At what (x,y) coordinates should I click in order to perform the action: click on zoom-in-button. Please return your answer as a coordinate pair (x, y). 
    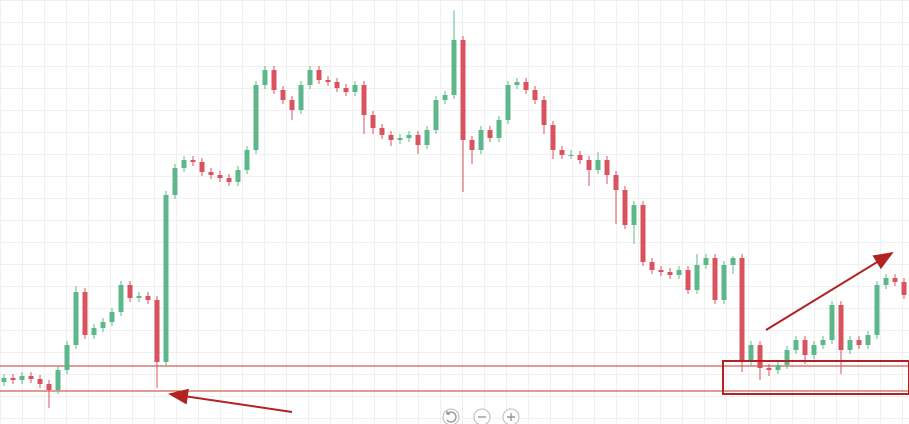
    Looking at the image, I should click on (511, 416).